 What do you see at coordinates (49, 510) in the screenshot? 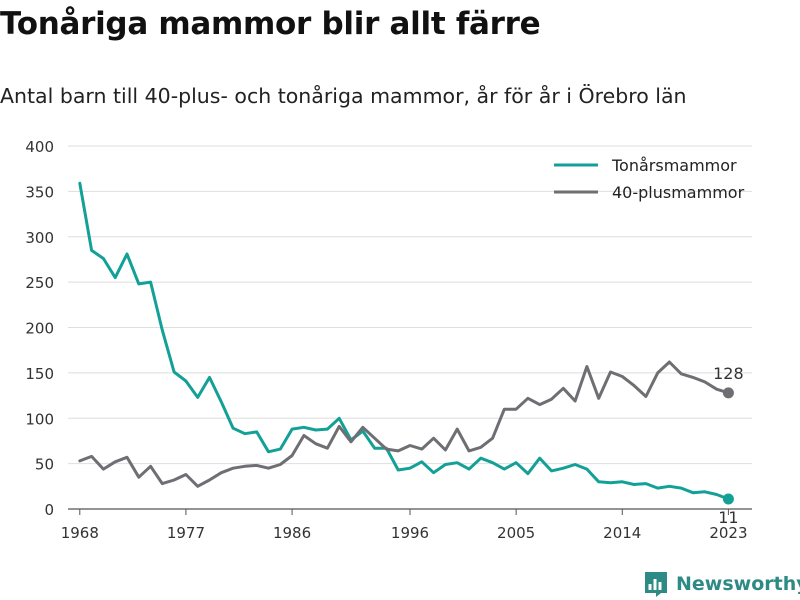
I see `y-tick-label: 0` at bounding box center [49, 510].